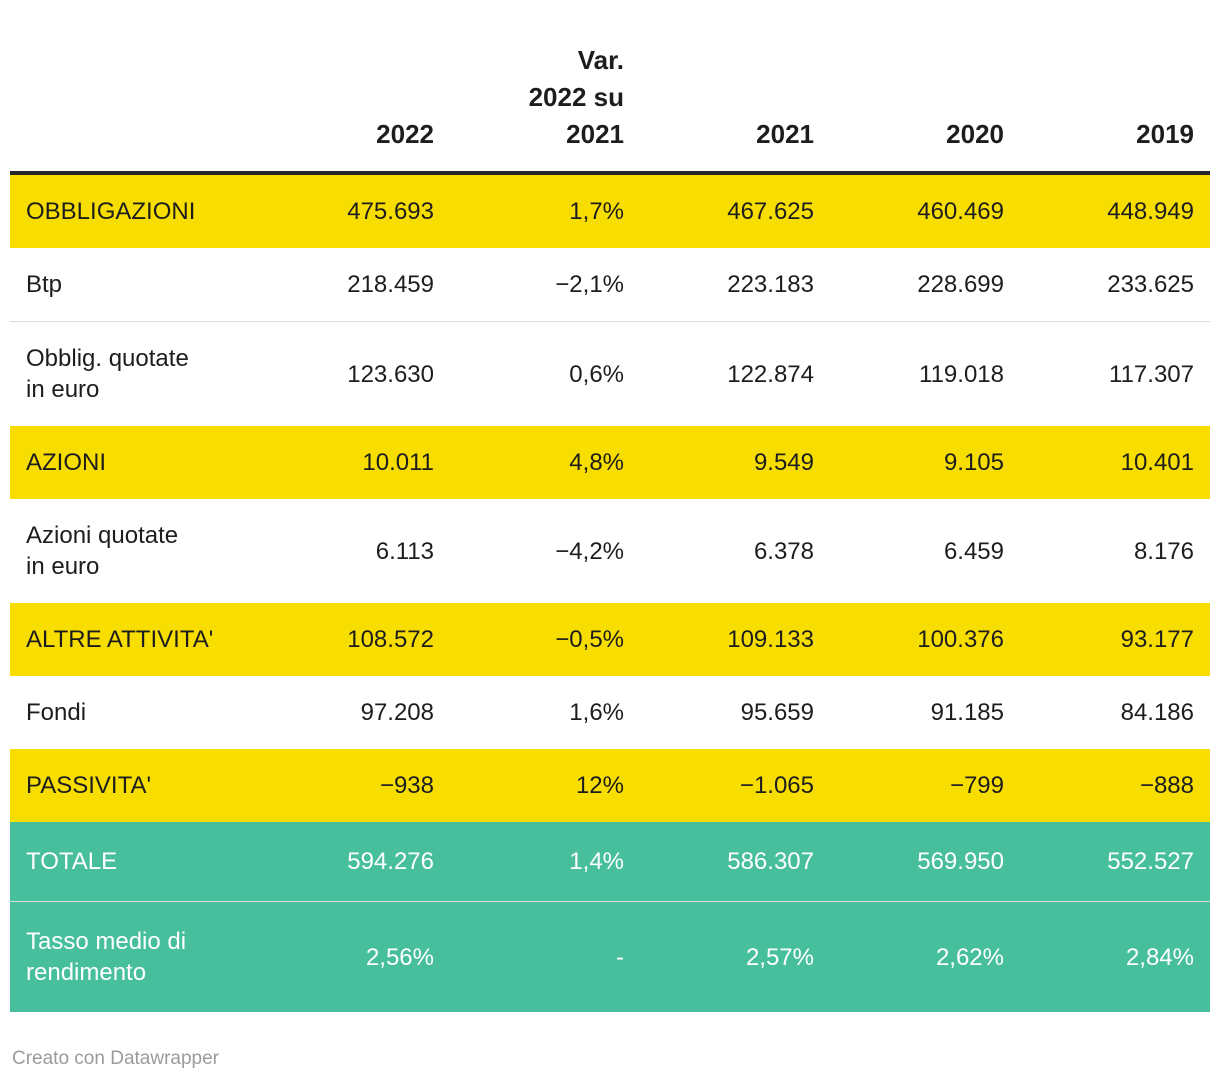 The width and height of the screenshot is (1220, 1084). What do you see at coordinates (960, 211) in the screenshot?
I see `value-cell: 460.469` at bounding box center [960, 211].